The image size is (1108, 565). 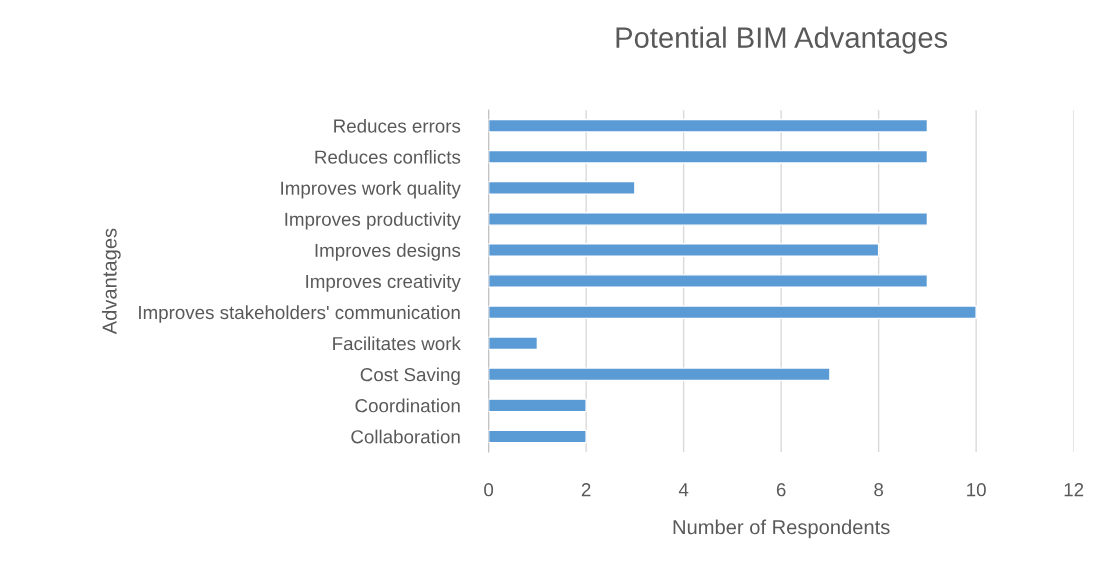 What do you see at coordinates (371, 190) in the screenshot?
I see `y-tick-label: Improves work quality` at bounding box center [371, 190].